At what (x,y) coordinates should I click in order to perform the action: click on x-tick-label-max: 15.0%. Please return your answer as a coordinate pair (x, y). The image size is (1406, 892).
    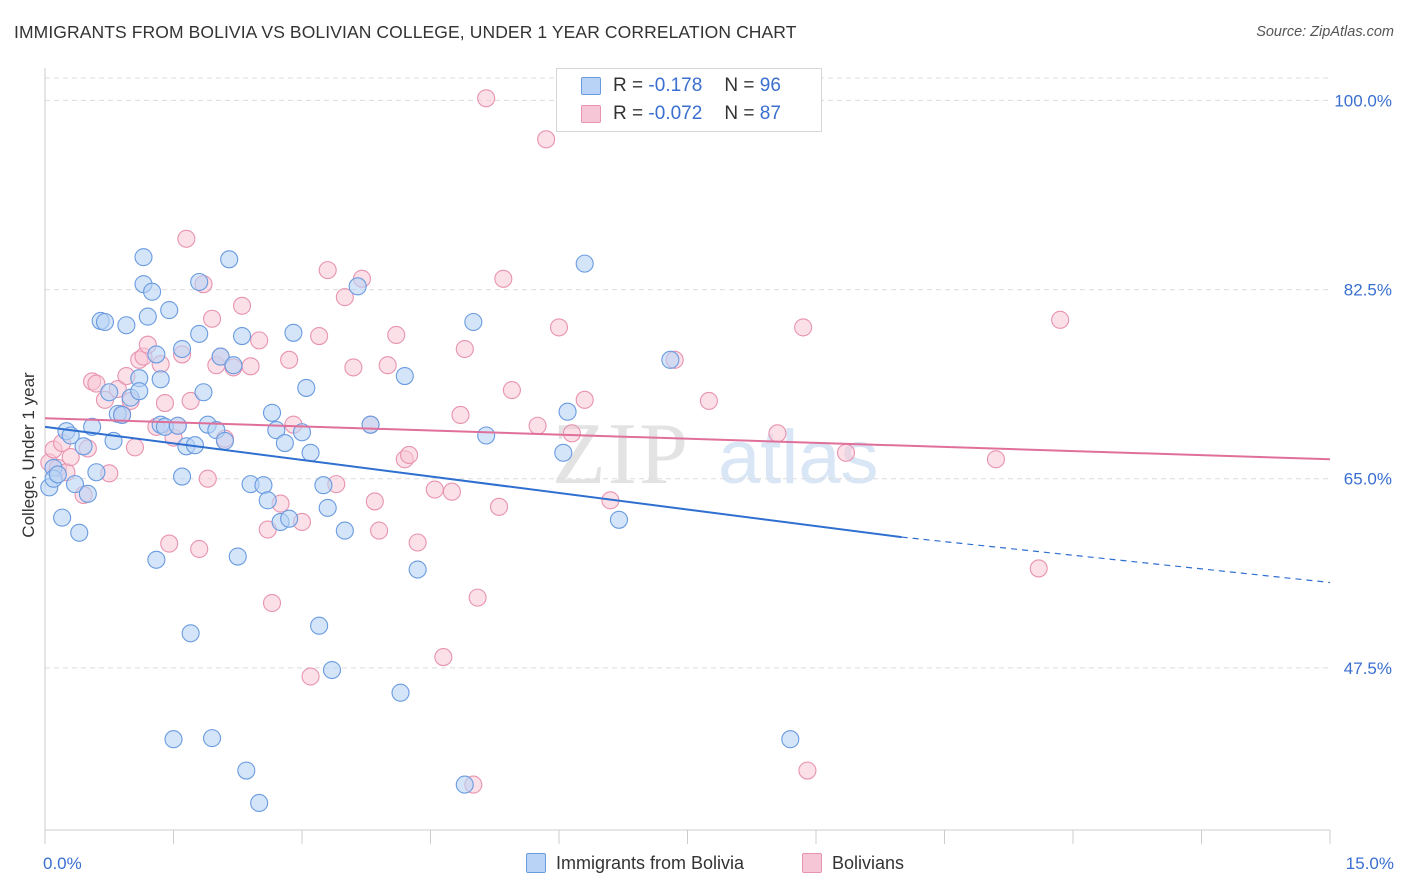
    Looking at the image, I should click on (1370, 863).